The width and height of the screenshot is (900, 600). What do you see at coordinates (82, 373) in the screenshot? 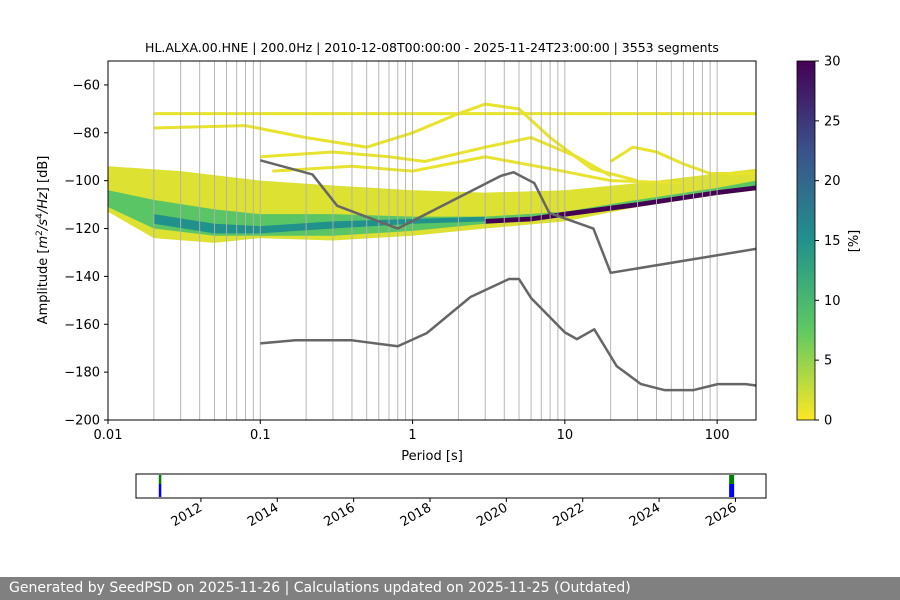
I see `y-tick-label: −180` at bounding box center [82, 373].